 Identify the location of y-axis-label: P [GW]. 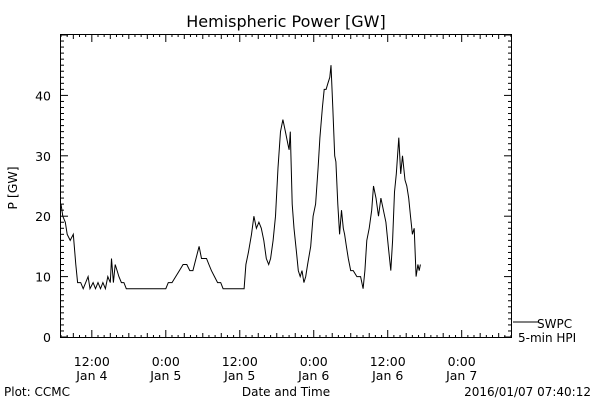
(12, 187).